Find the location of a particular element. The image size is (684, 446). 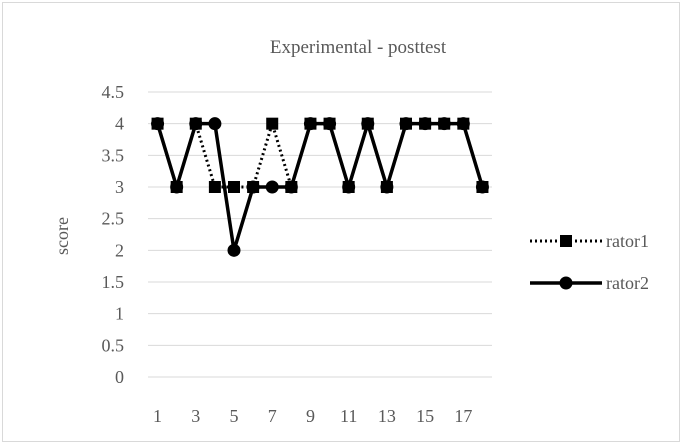

legend-label-rator1: rator1 is located at coordinates (627, 241).